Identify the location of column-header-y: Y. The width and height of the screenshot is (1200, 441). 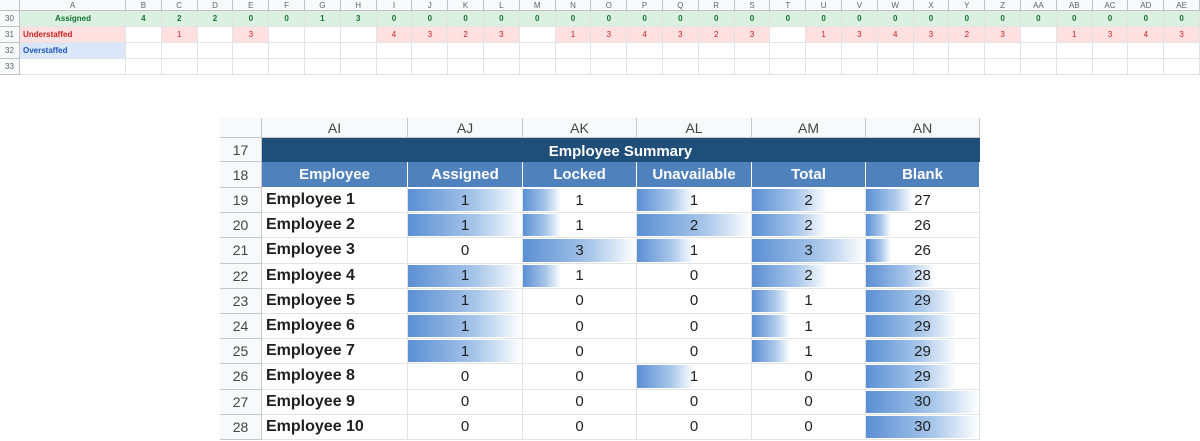
(967, 5).